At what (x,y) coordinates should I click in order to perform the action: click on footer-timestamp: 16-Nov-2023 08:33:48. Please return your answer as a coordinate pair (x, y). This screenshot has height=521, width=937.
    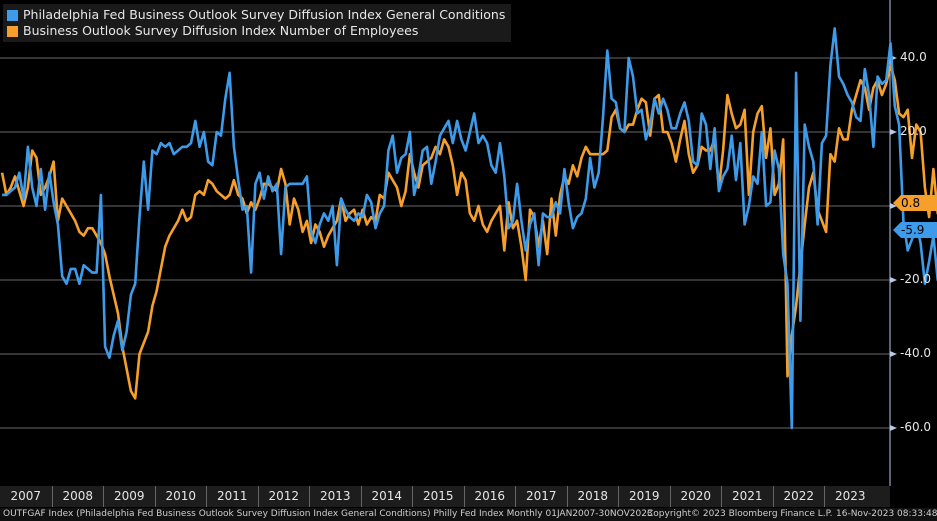
    Looking at the image, I should click on (886, 514).